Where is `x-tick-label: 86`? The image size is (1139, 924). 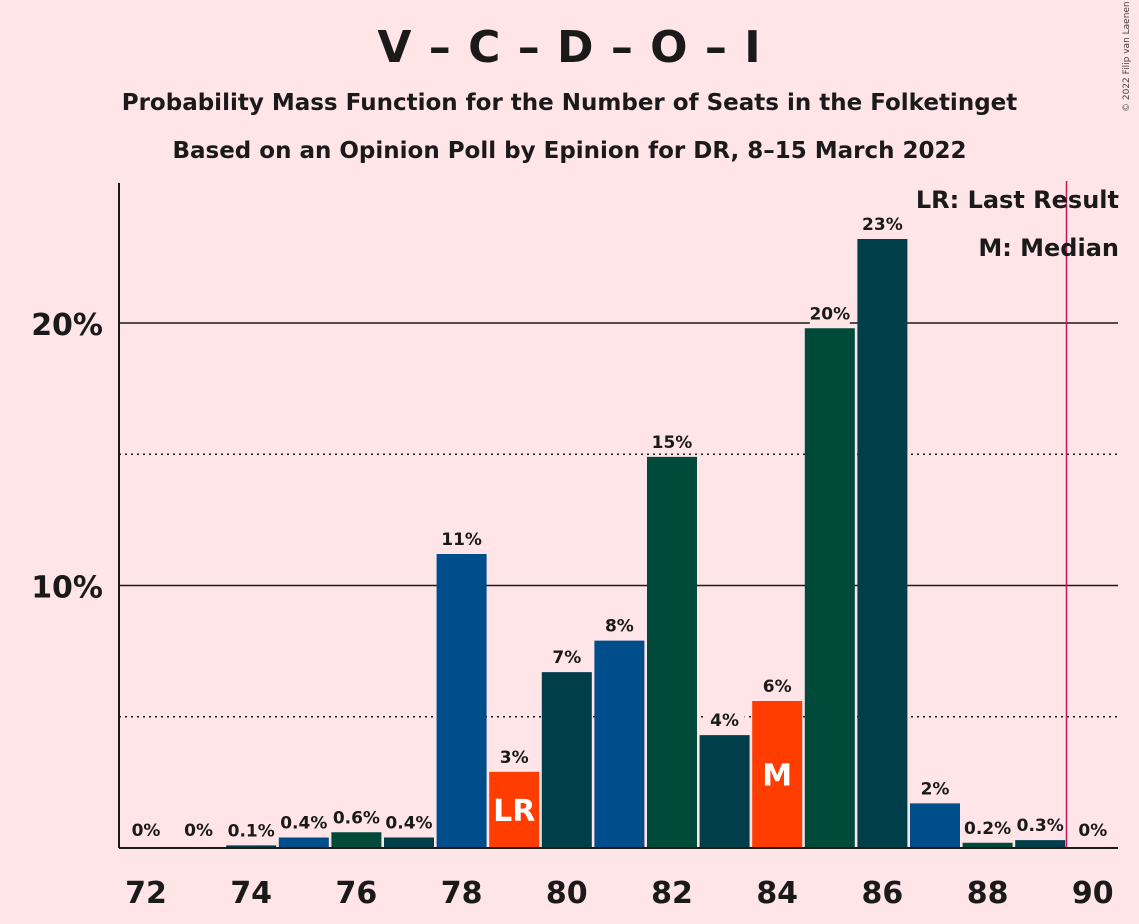 x-tick-label: 86 is located at coordinates (883, 893).